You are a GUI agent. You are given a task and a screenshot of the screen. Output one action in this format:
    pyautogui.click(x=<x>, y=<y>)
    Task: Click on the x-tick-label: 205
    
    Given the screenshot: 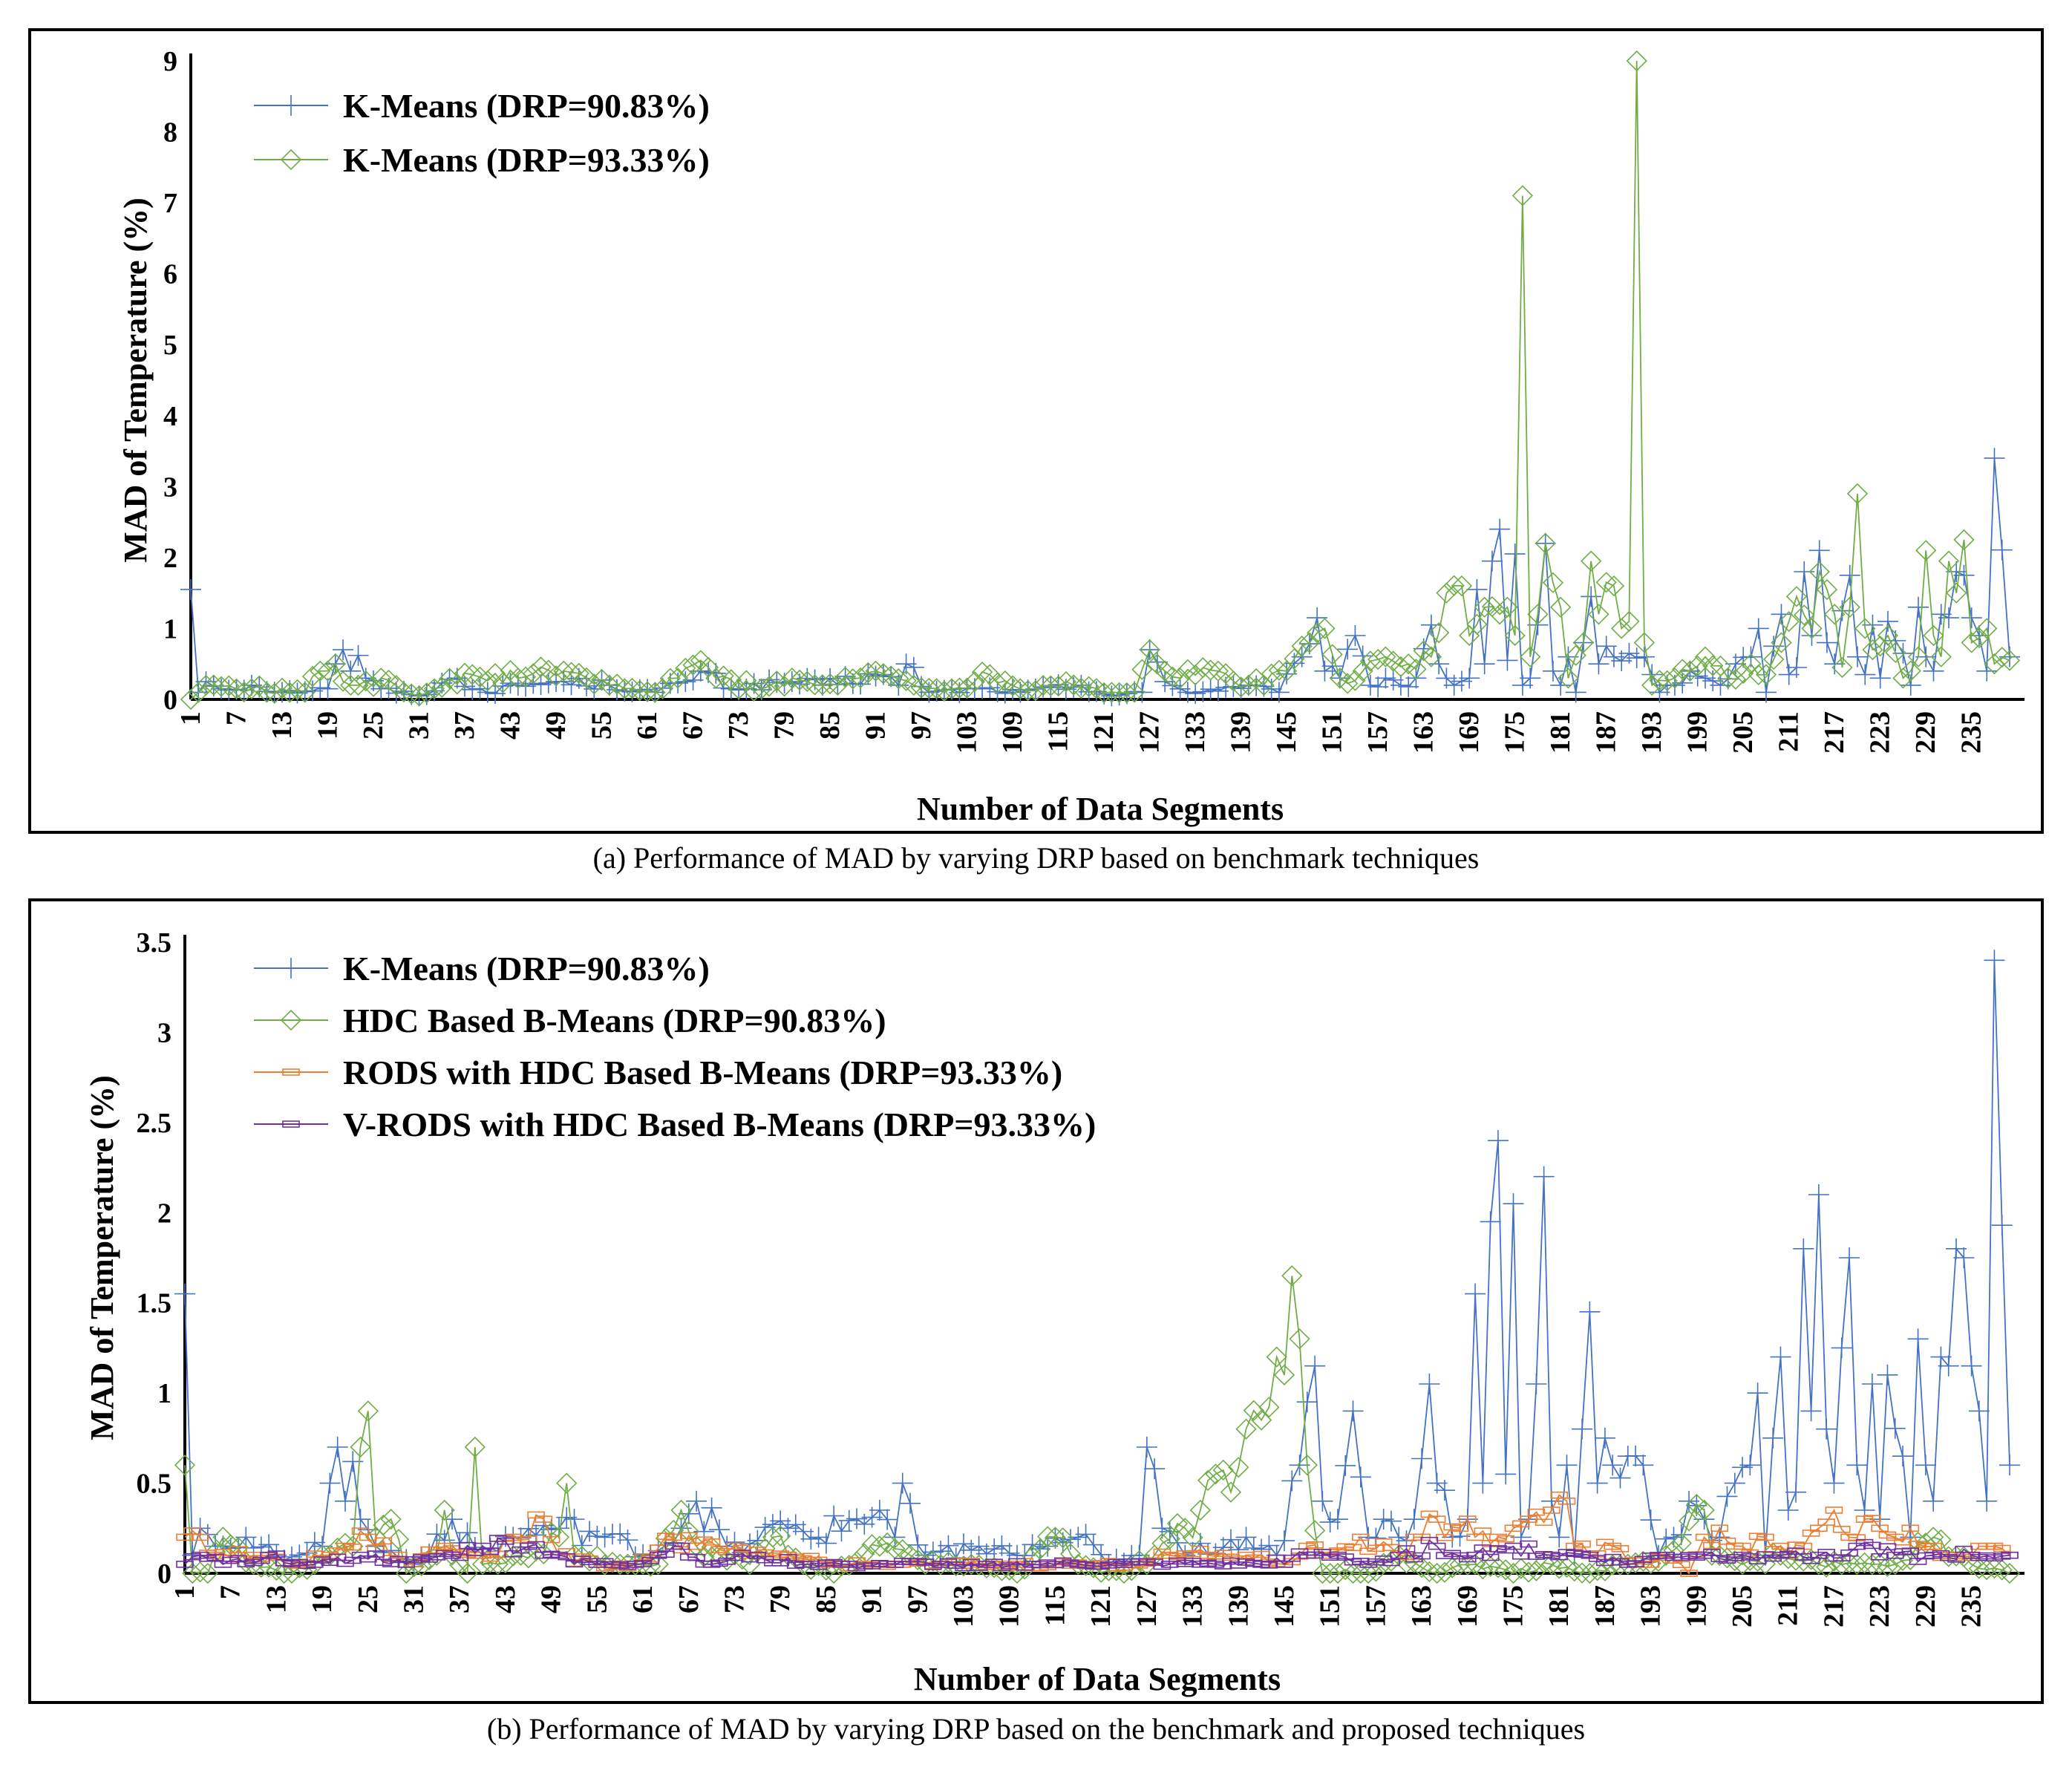 What is the action you would take?
    pyautogui.click(x=1742, y=1606)
    